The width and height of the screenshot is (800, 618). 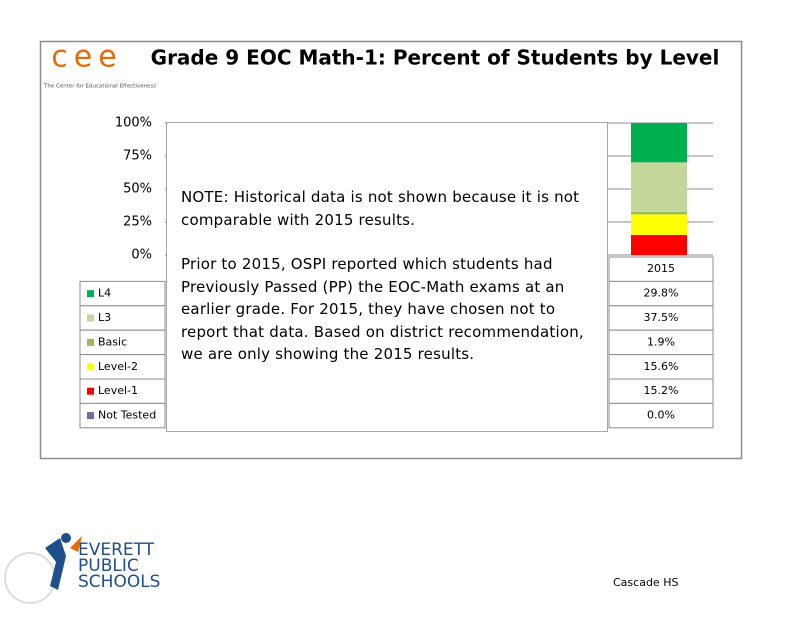 I want to click on legend-label: L3, so click(x=104, y=317).